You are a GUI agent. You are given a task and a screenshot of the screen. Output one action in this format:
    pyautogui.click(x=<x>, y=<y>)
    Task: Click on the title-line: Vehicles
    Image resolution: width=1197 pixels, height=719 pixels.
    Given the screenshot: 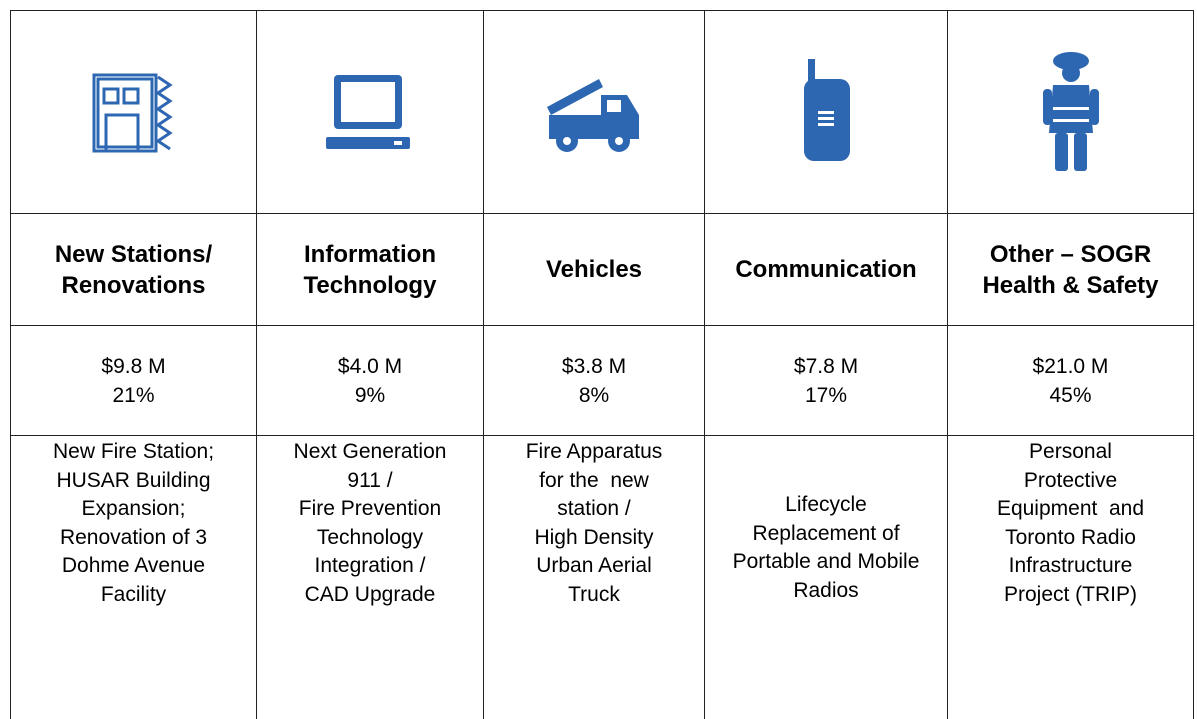 What is the action you would take?
    pyautogui.click(x=594, y=269)
    